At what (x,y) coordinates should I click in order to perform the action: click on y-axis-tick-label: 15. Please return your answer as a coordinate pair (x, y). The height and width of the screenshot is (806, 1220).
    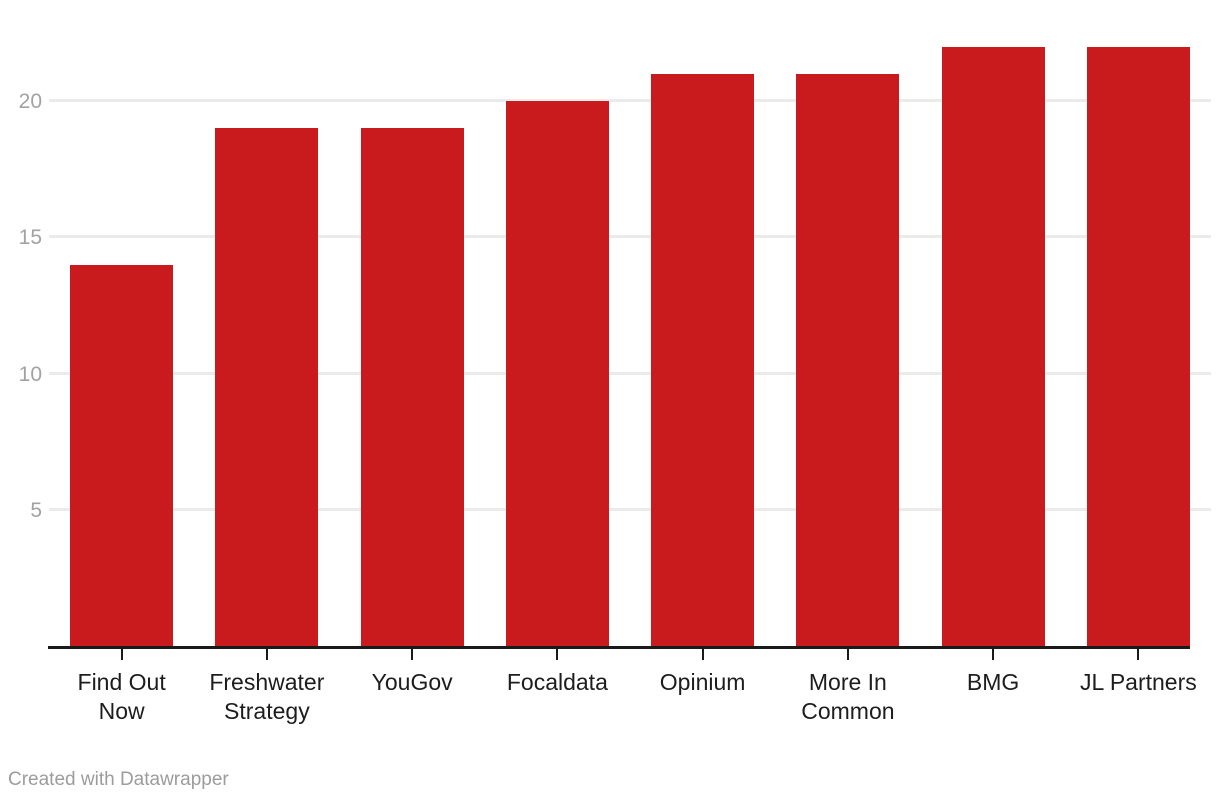
    Looking at the image, I should click on (30, 238).